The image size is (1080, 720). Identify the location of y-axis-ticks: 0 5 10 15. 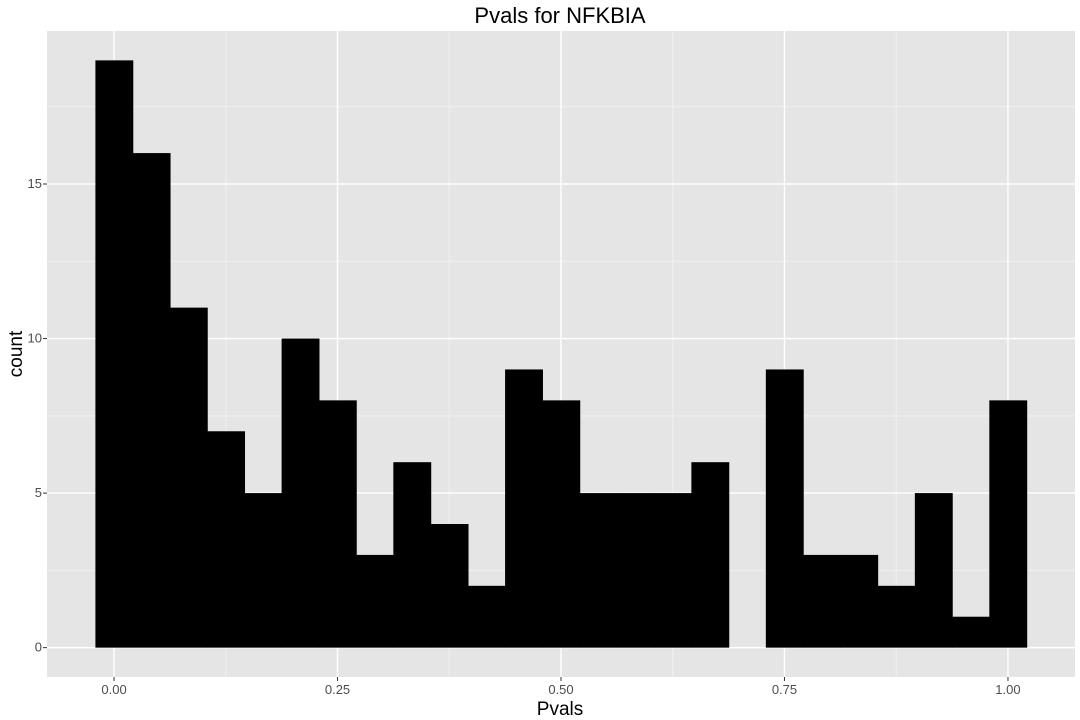
(37, 415).